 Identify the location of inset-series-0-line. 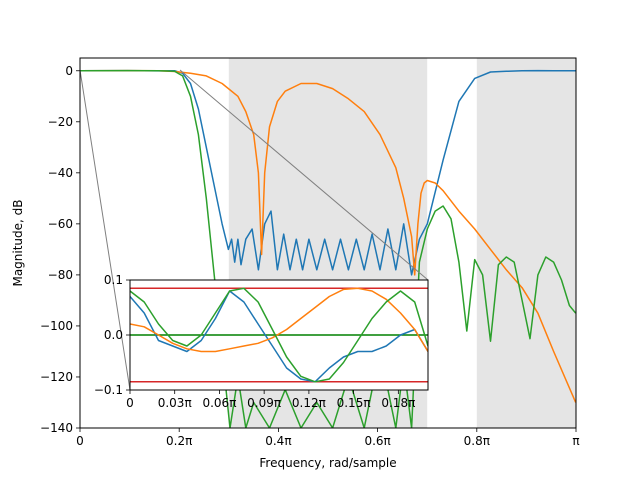
(279, 336).